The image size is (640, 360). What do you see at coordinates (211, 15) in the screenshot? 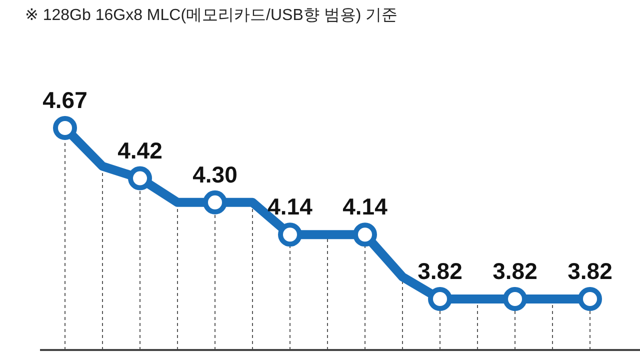
I see `text: ※ 128Gb 16Gx8 MLC(메모리카드/USB향 범용) 기준` at bounding box center [211, 15].